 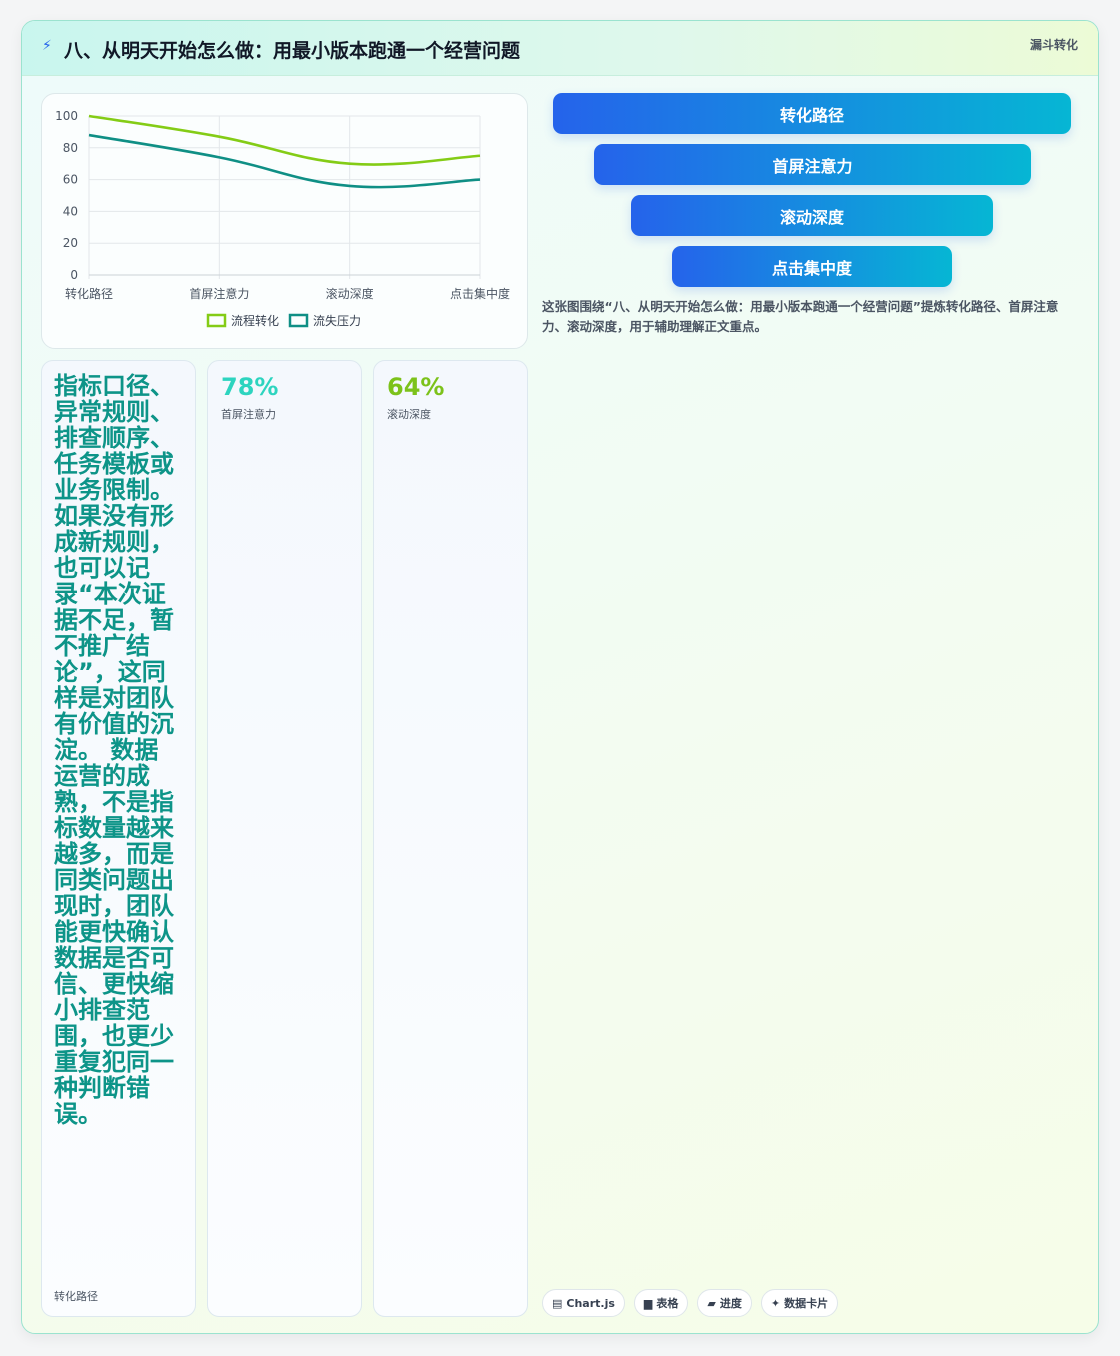 What do you see at coordinates (416, 387) in the screenshot?
I see `metric-value: 64%` at bounding box center [416, 387].